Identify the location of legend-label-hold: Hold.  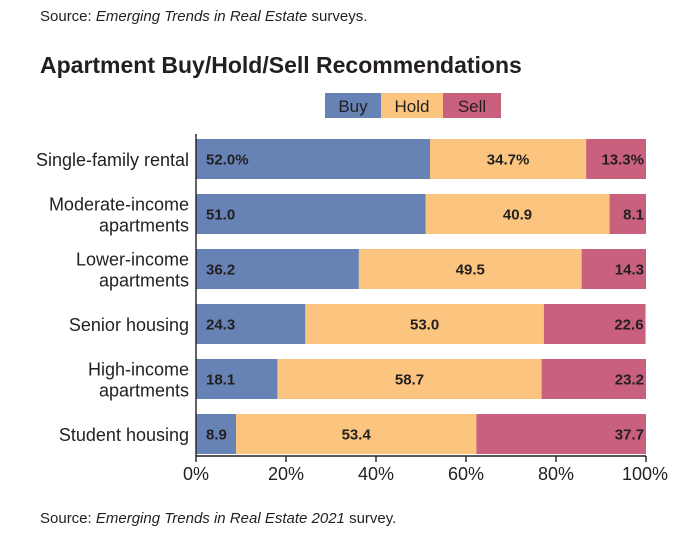
(412, 106).